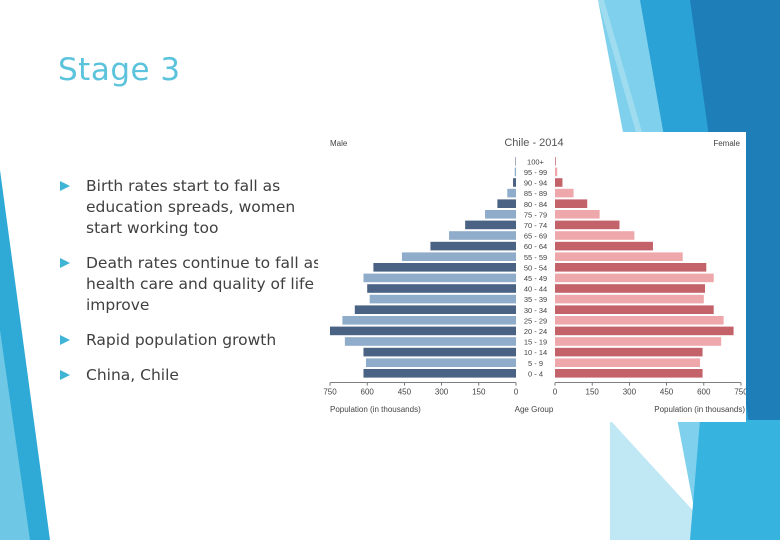  What do you see at coordinates (368, 392) in the screenshot?
I see `male-tick-label: 600` at bounding box center [368, 392].